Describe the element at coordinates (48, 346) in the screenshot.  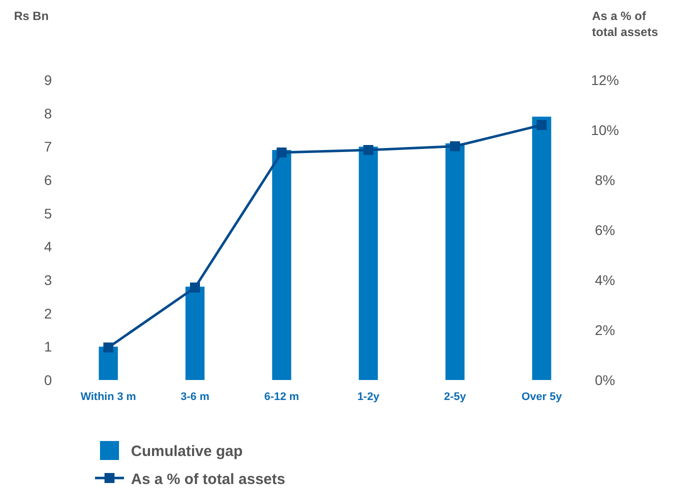
I see `y-tick-label: 1` at that location.